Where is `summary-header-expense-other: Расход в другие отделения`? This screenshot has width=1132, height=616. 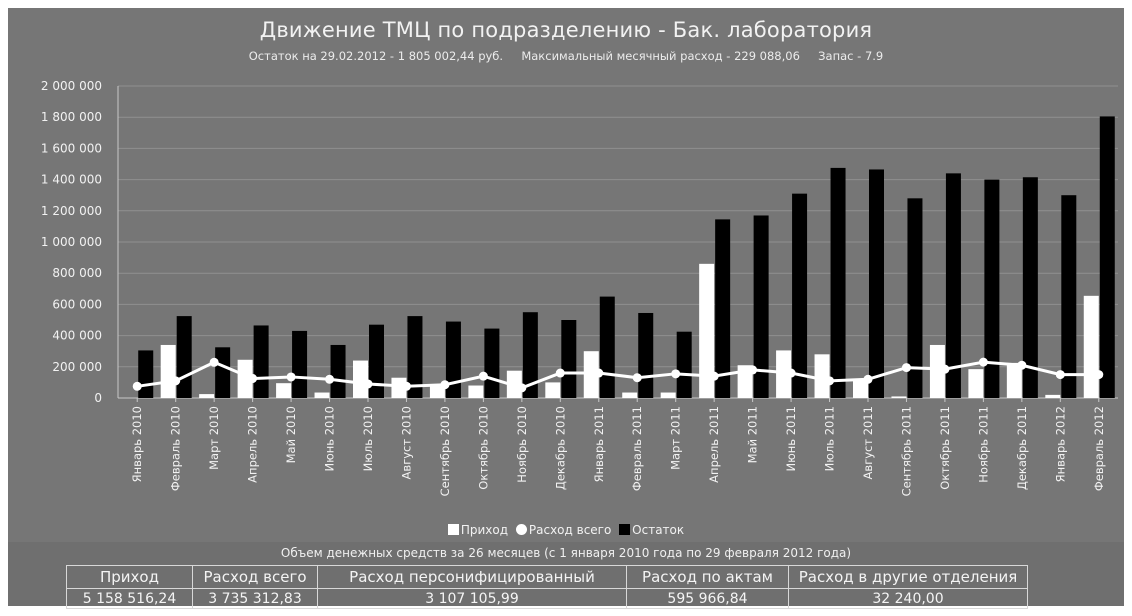
summary-header-expense-other: Расход в другие отделения is located at coordinates (908, 577).